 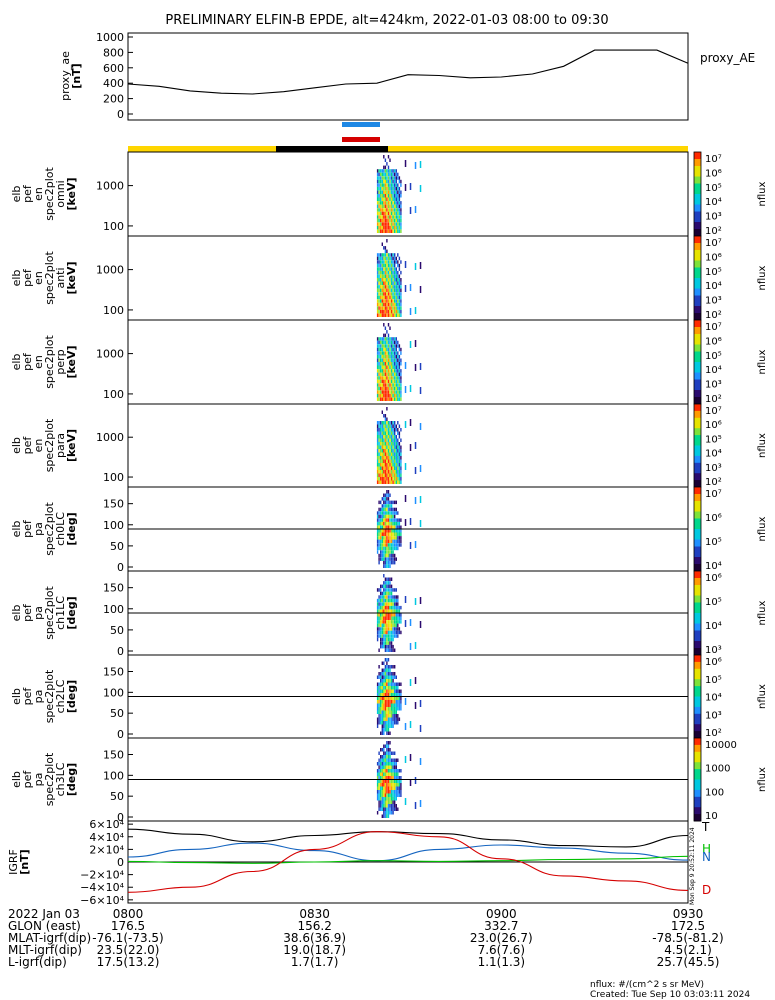 What do you see at coordinates (71, 779) in the screenshot?
I see `y-label-line: [deg]` at bounding box center [71, 779].